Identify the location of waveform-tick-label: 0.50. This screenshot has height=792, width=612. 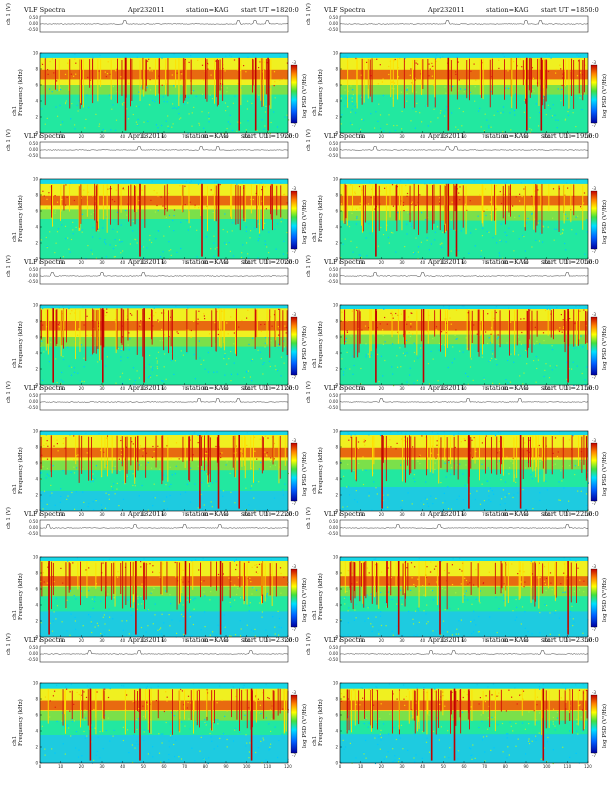
(333, 269).